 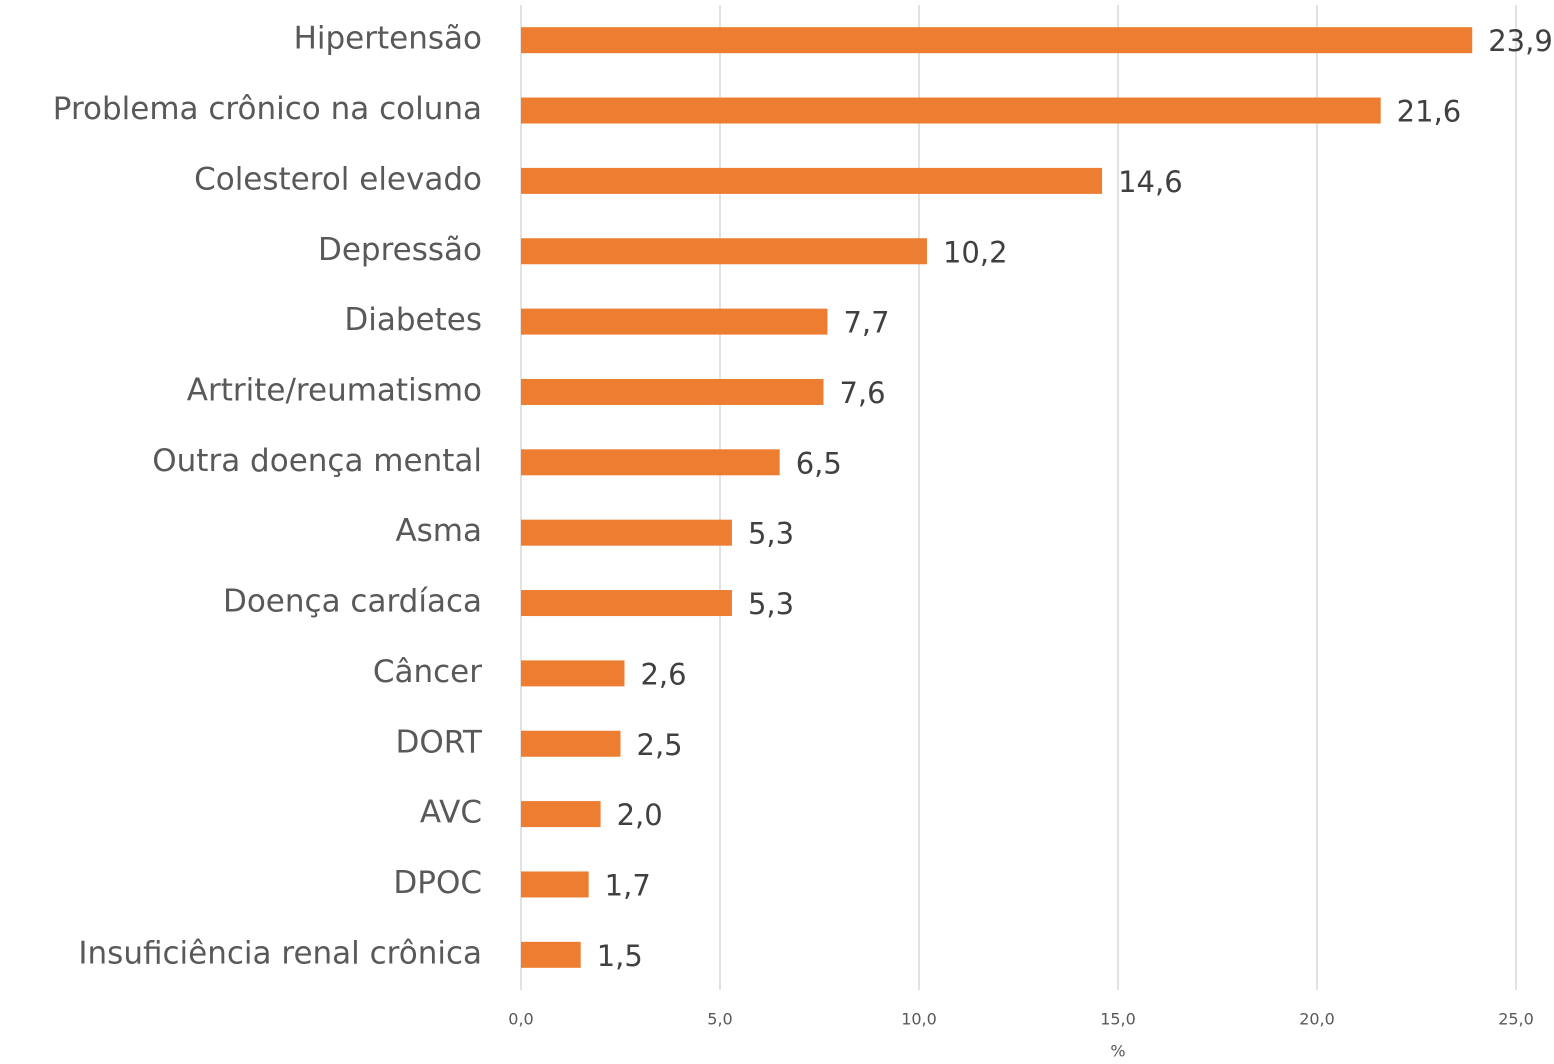 I want to click on x-tick-label: 10,0, so click(x=919, y=1019).